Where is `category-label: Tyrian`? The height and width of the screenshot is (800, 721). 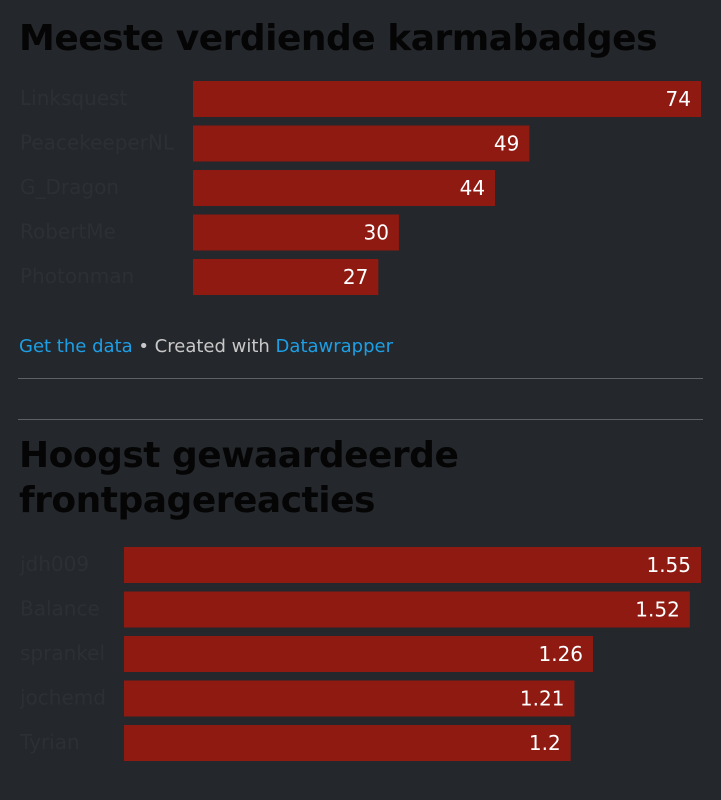 category-label: Tyrian is located at coordinates (49, 742).